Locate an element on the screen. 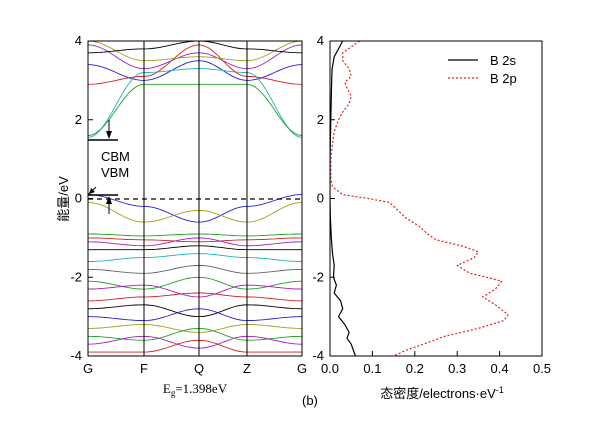 The image size is (600, 421). k-point-label-0: G is located at coordinates (88, 368).